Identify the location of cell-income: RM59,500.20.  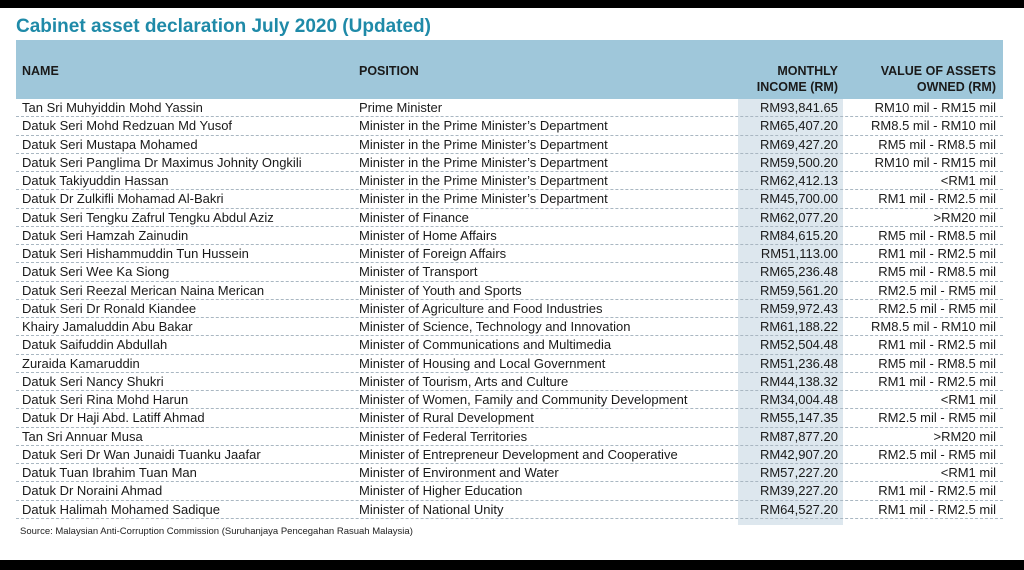
(798, 162).